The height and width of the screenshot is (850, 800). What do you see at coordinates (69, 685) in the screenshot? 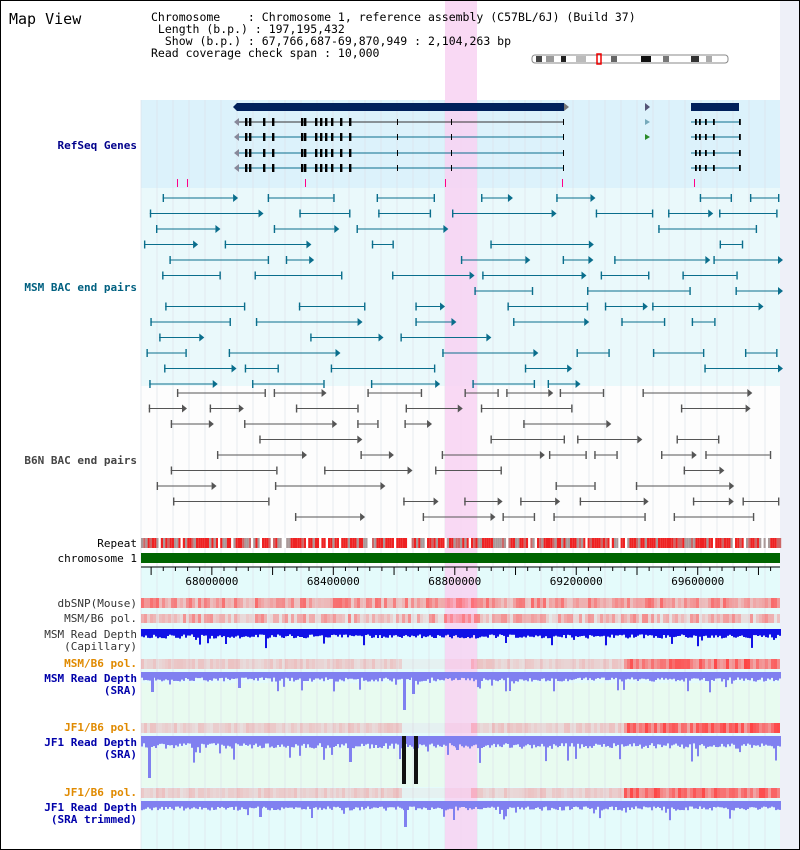
I see `track-label-msm-read-sra: MSM Read Depth (SRA)` at bounding box center [69, 685].